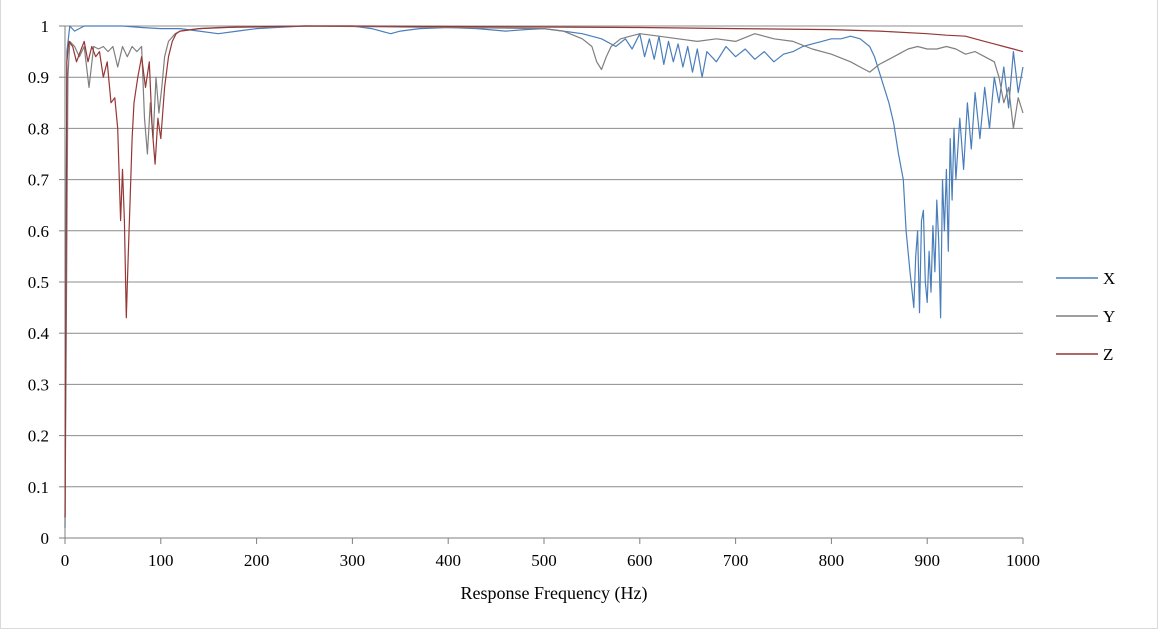 The height and width of the screenshot is (629, 1158). What do you see at coordinates (554, 593) in the screenshot?
I see `x-axis-title: Response Frequency (Hz)` at bounding box center [554, 593].